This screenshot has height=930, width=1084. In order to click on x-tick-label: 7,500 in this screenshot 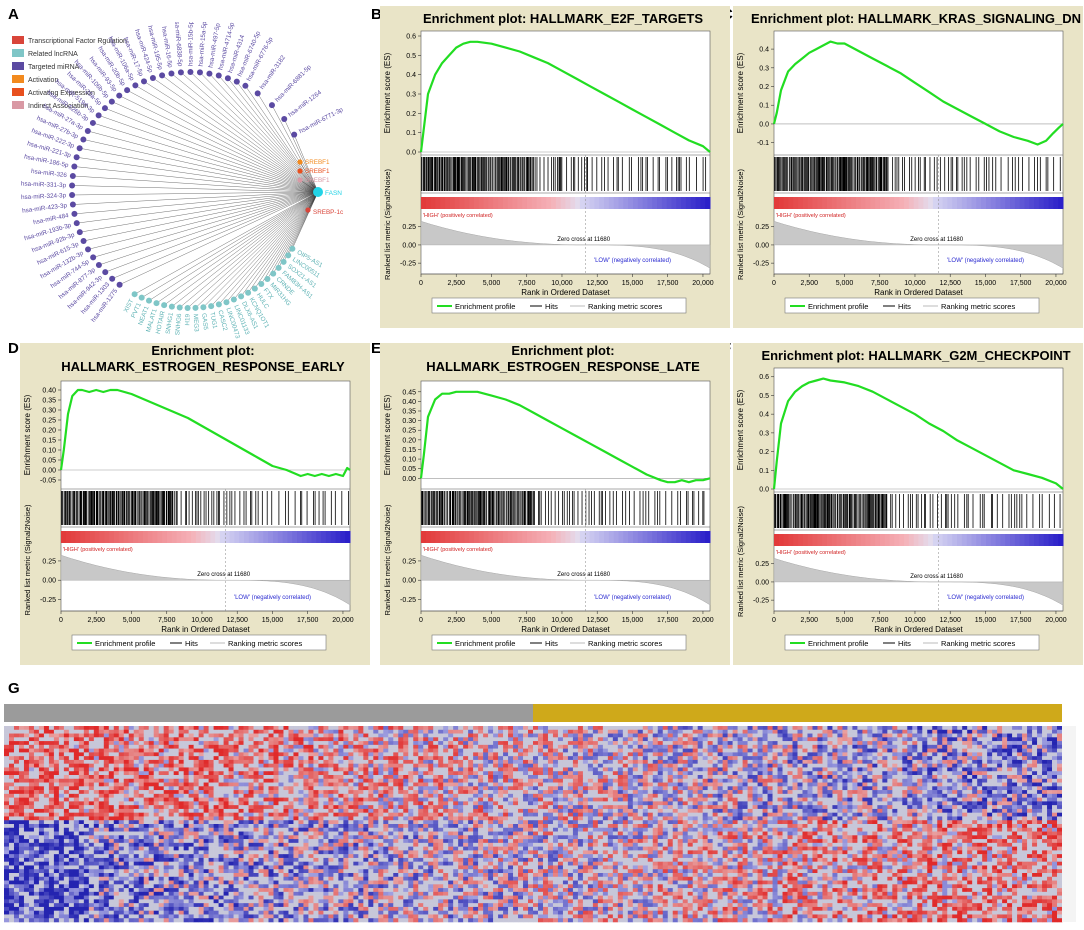, I will do `click(527, 283)`.